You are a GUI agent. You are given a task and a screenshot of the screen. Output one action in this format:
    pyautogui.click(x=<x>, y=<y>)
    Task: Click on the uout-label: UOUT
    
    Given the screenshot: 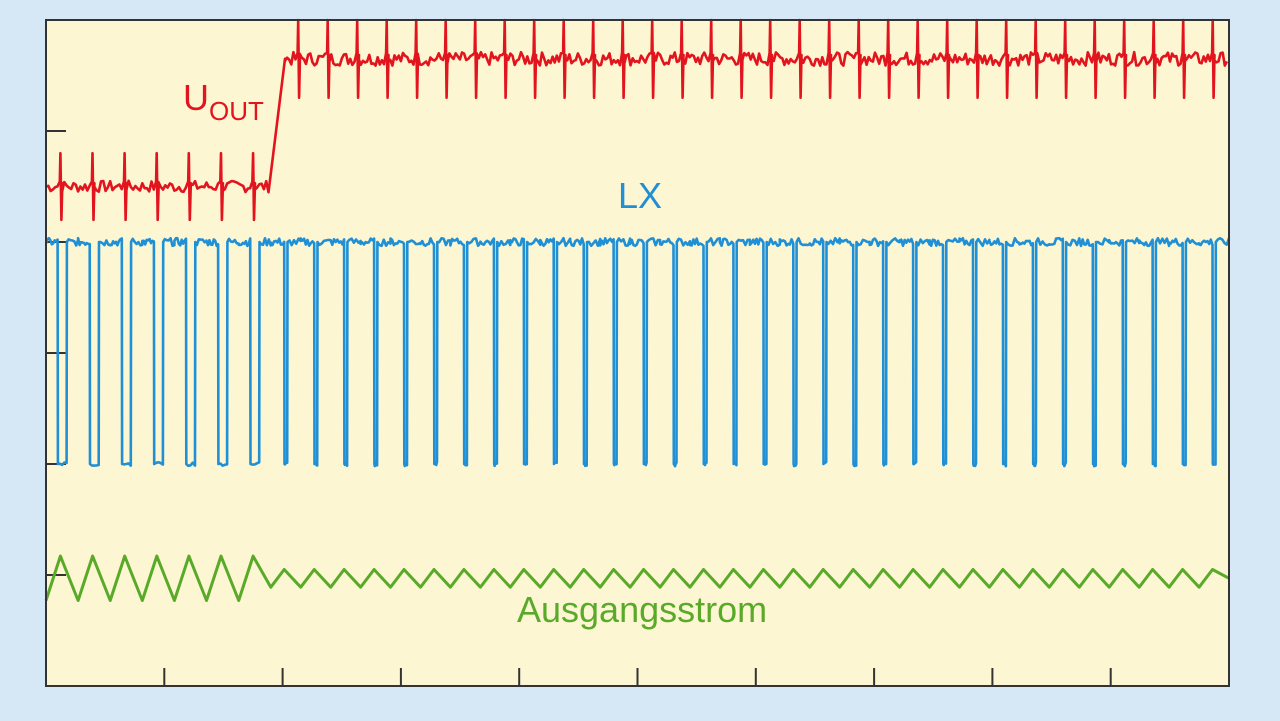 What is the action you would take?
    pyautogui.click(x=223, y=101)
    